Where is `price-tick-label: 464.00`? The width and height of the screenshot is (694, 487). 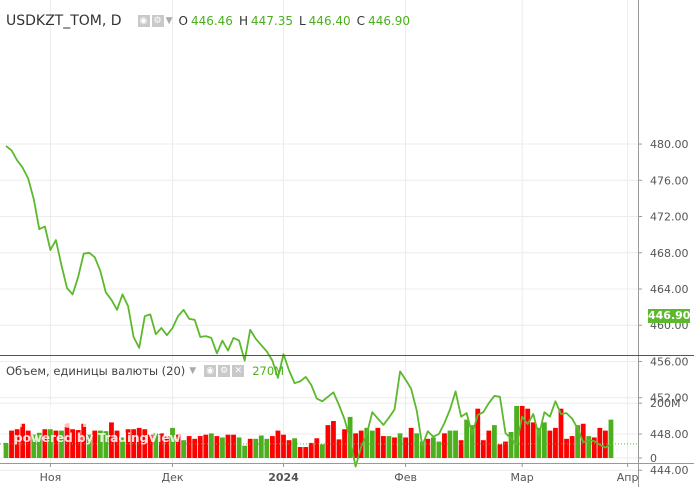 price-tick-label: 464.00 is located at coordinates (669, 289).